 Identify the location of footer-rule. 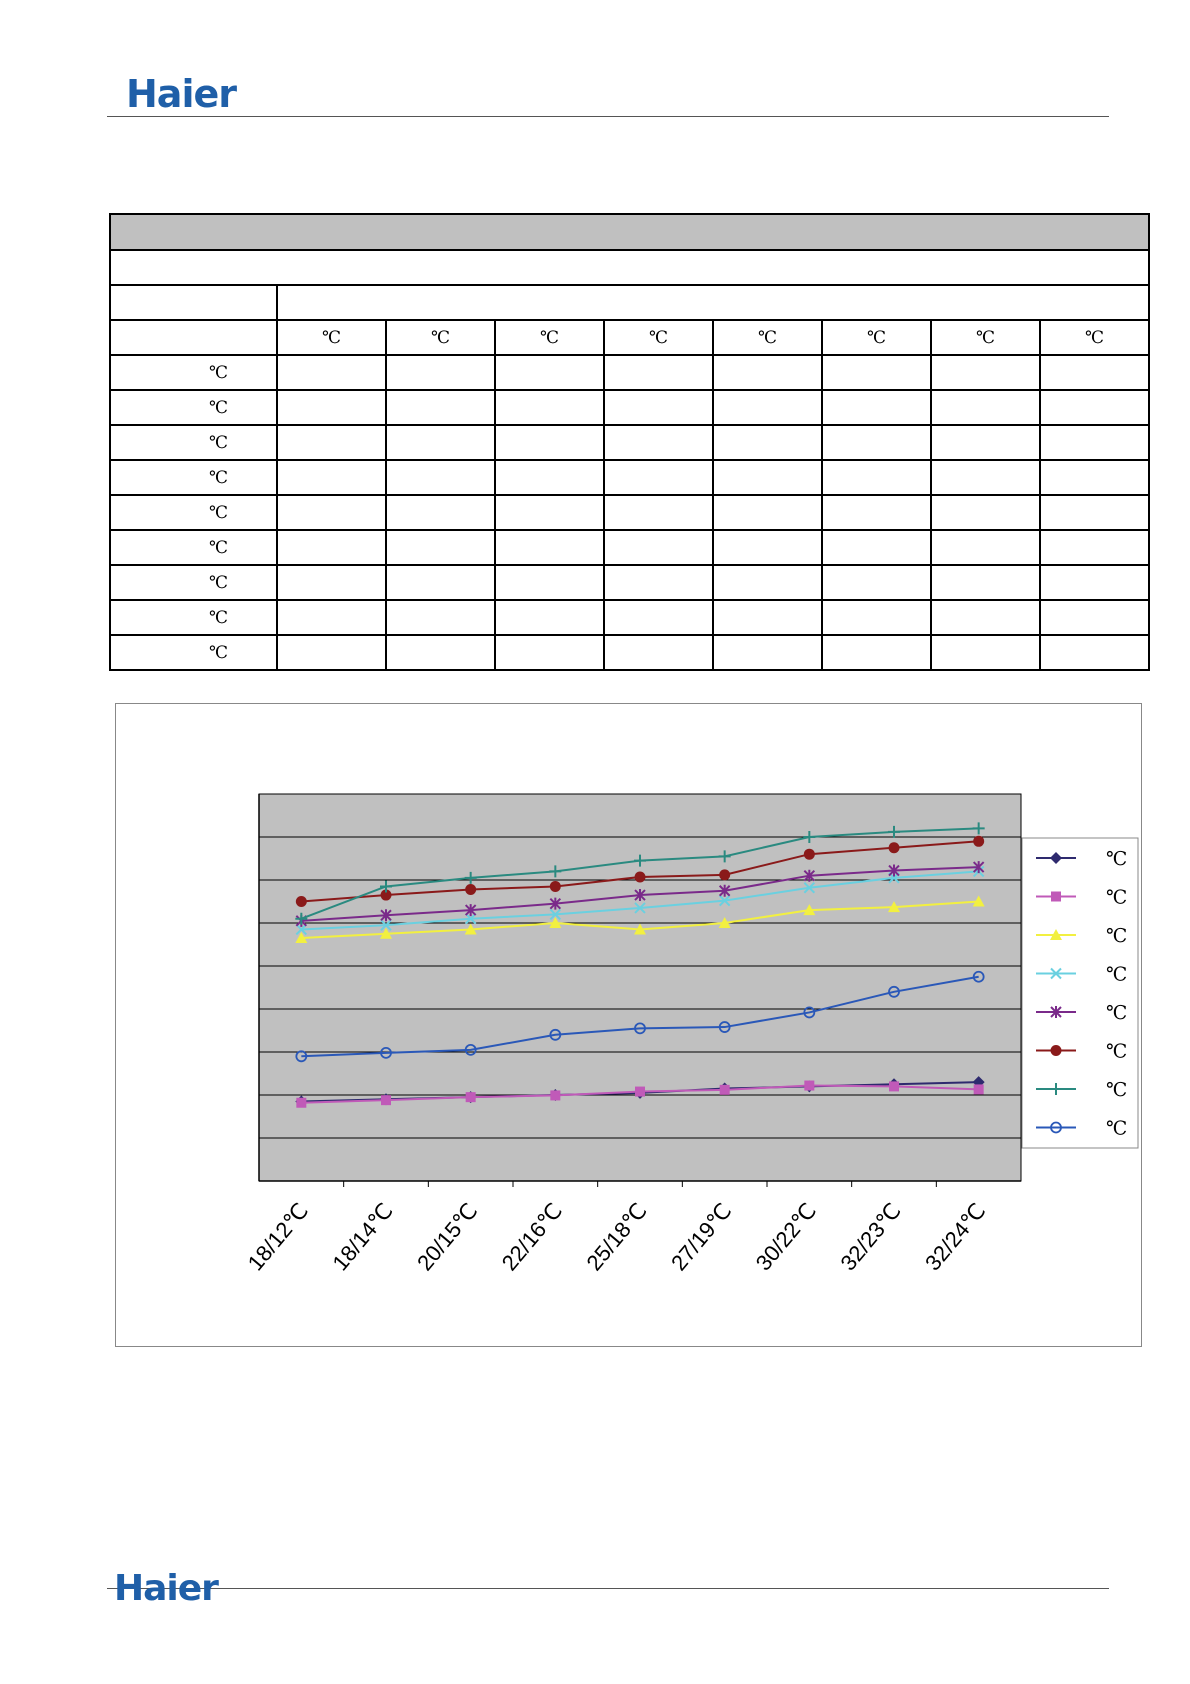
(608, 1588).